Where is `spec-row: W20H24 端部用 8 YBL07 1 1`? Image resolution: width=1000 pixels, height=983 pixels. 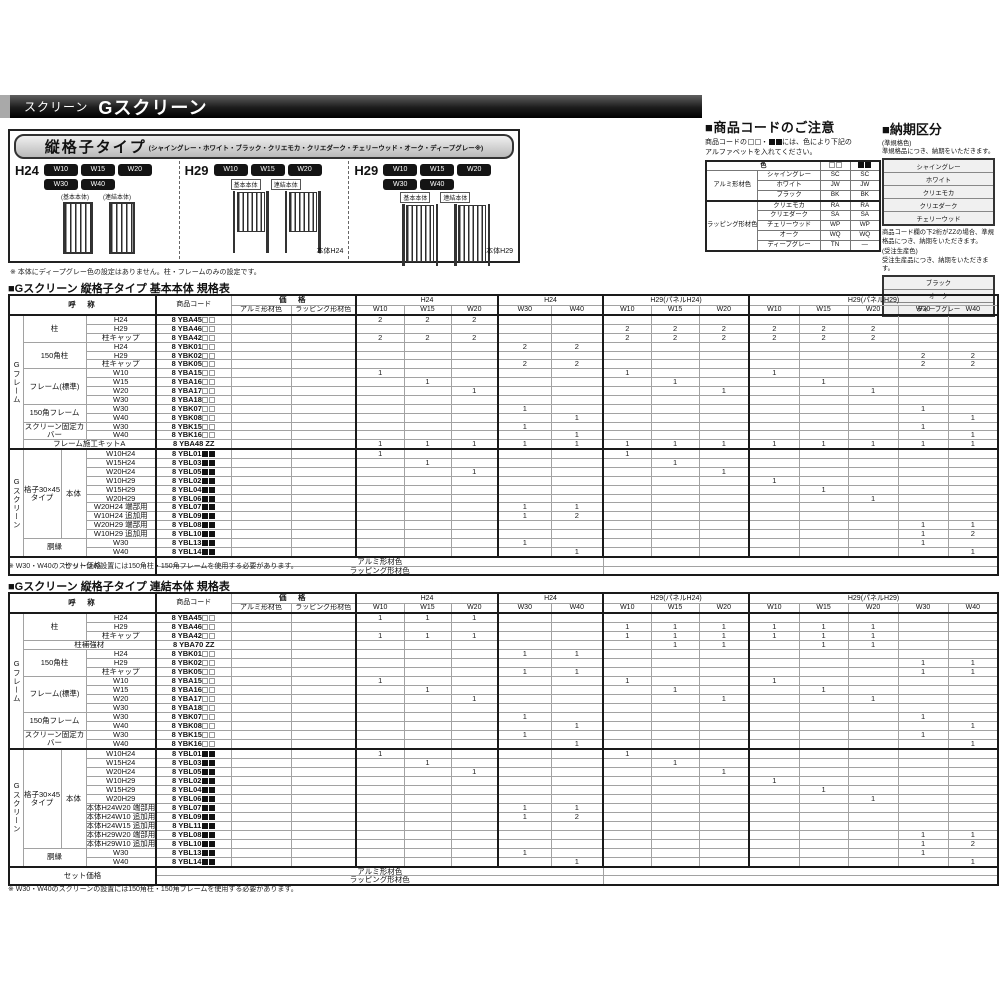 spec-row: W20H24 端部用 8 YBL07 1 1 is located at coordinates (504, 507).